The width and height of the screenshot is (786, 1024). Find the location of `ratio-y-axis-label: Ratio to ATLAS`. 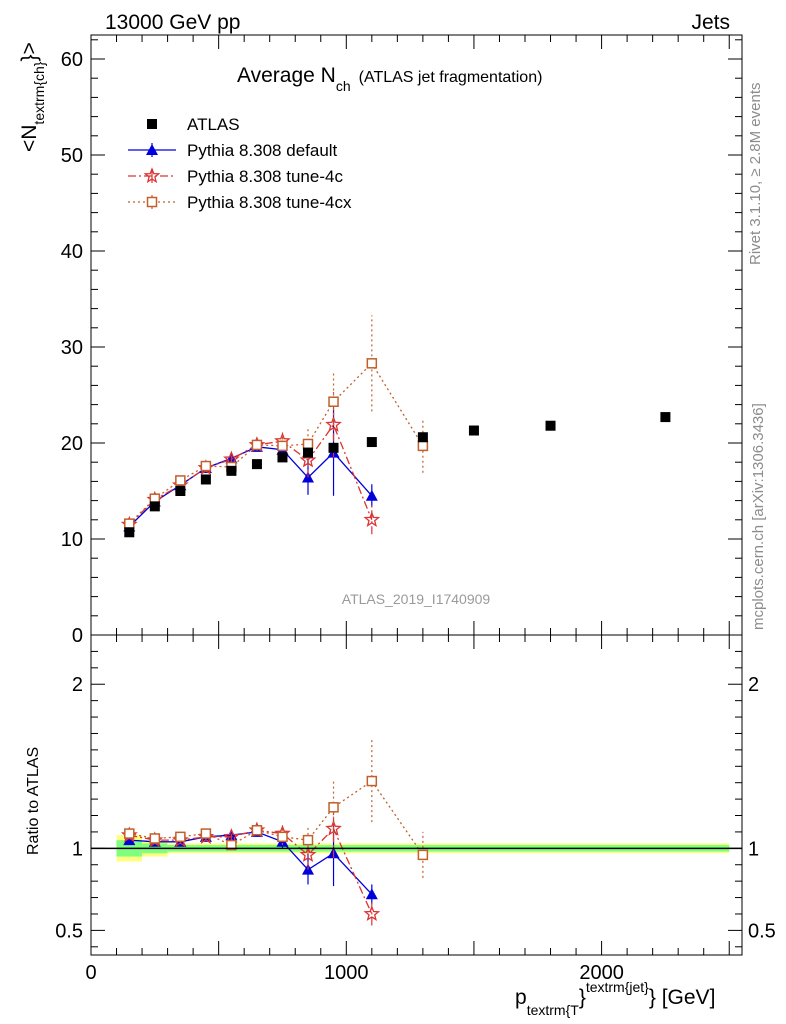

ratio-y-axis-label: Ratio to ATLAS is located at coordinates (33, 801).